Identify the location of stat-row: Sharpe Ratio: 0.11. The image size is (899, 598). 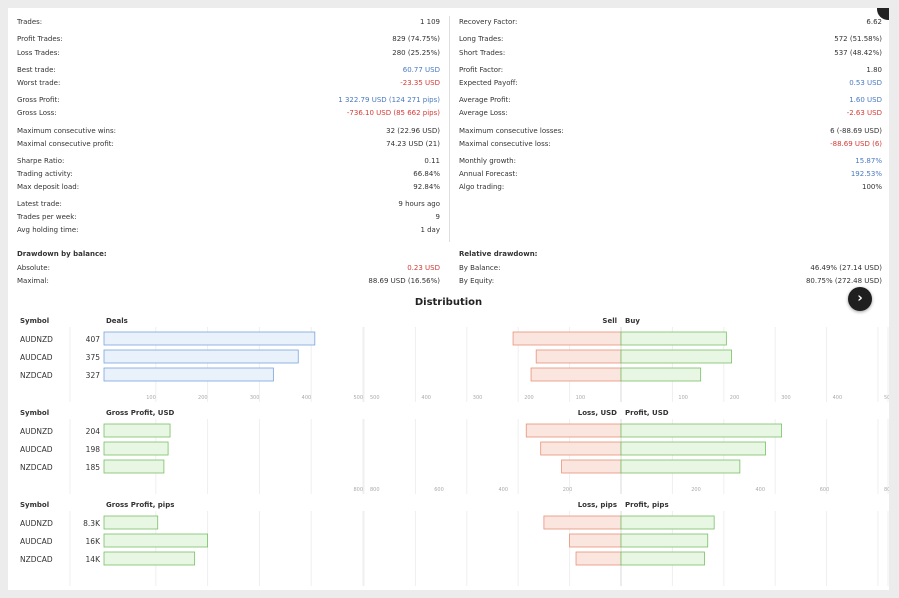
(228, 163).